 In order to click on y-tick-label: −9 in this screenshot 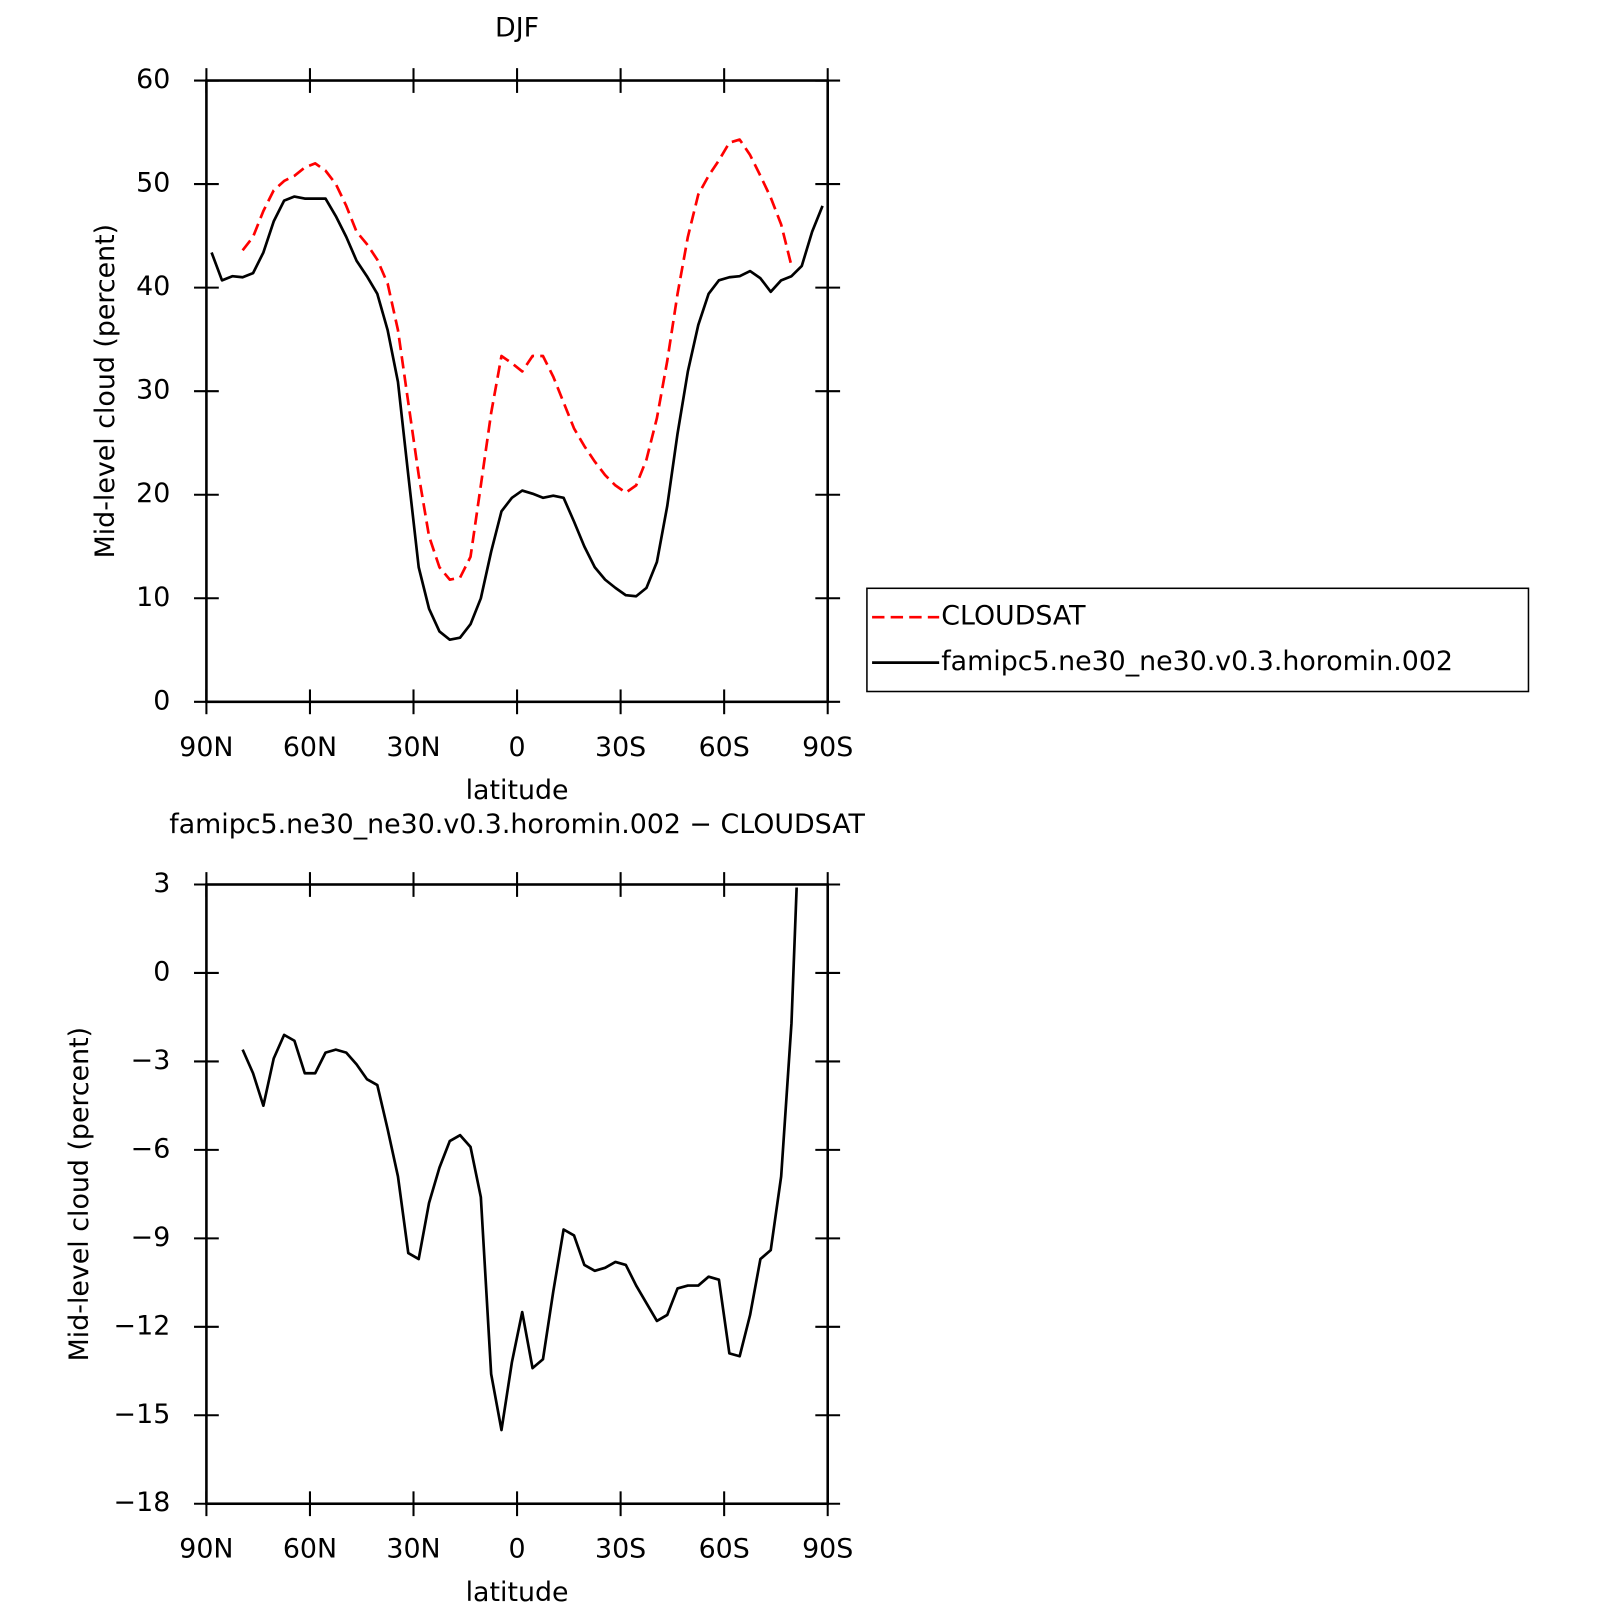, I will do `click(151, 1237)`.